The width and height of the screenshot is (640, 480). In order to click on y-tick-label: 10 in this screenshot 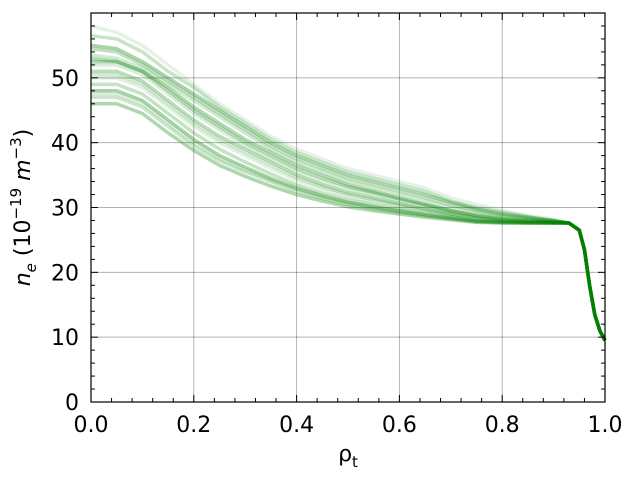, I will do `click(65, 338)`.